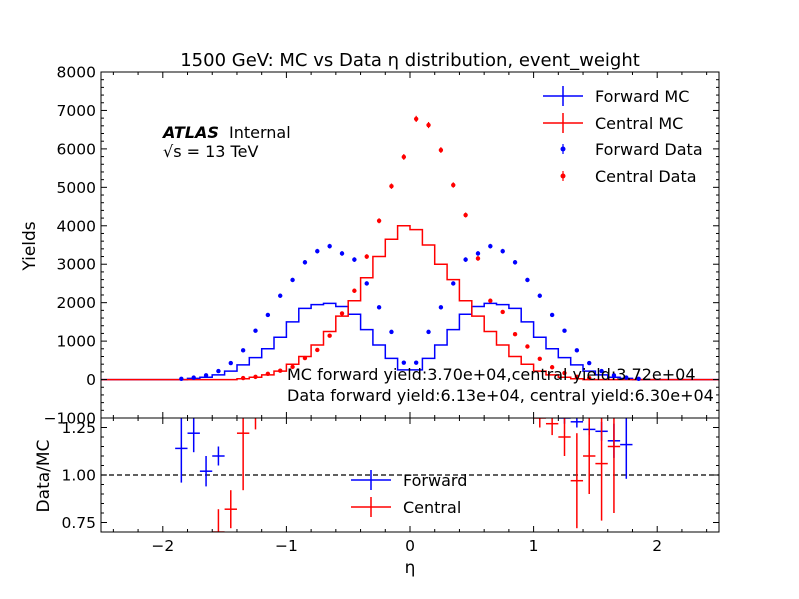  Describe the element at coordinates (76, 303) in the screenshot. I see `y-tick-label: 2000` at that location.